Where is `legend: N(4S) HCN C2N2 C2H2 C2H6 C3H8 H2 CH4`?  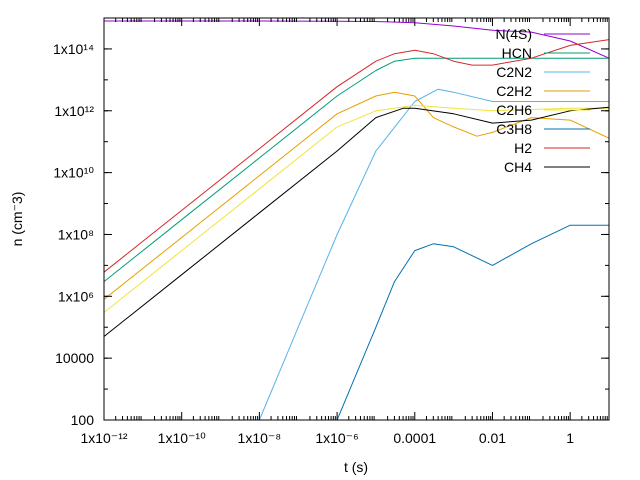
legend: N(4S) HCN C2N2 C2H2 C2H6 C3H8 H2 CH4 is located at coordinates (542, 100).